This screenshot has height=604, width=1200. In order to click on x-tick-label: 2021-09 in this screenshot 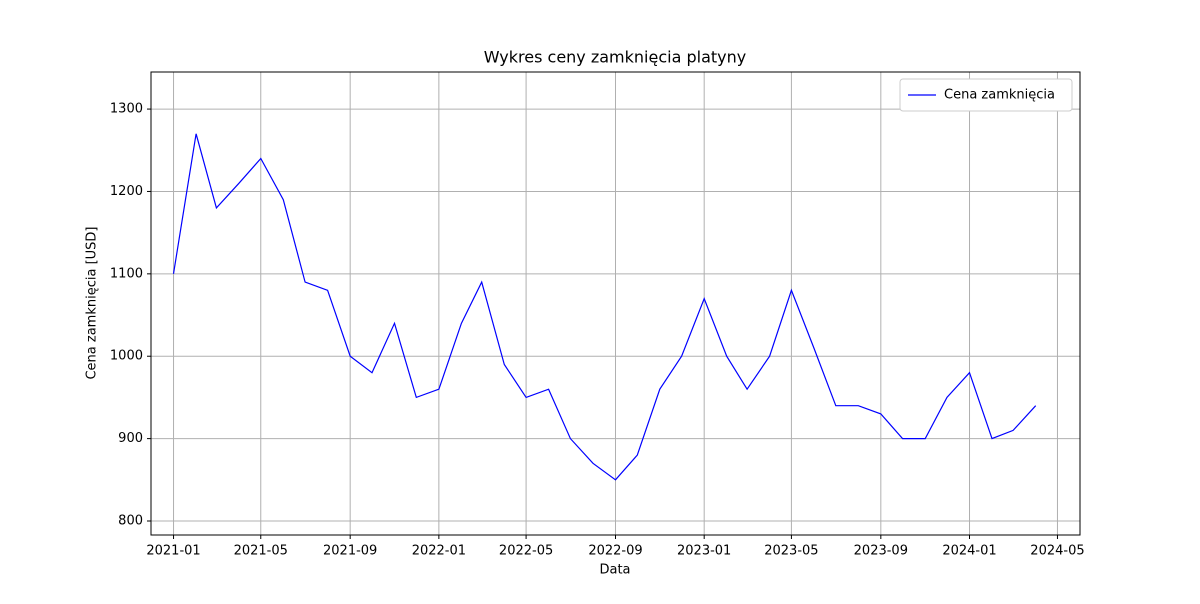, I will do `click(350, 551)`.